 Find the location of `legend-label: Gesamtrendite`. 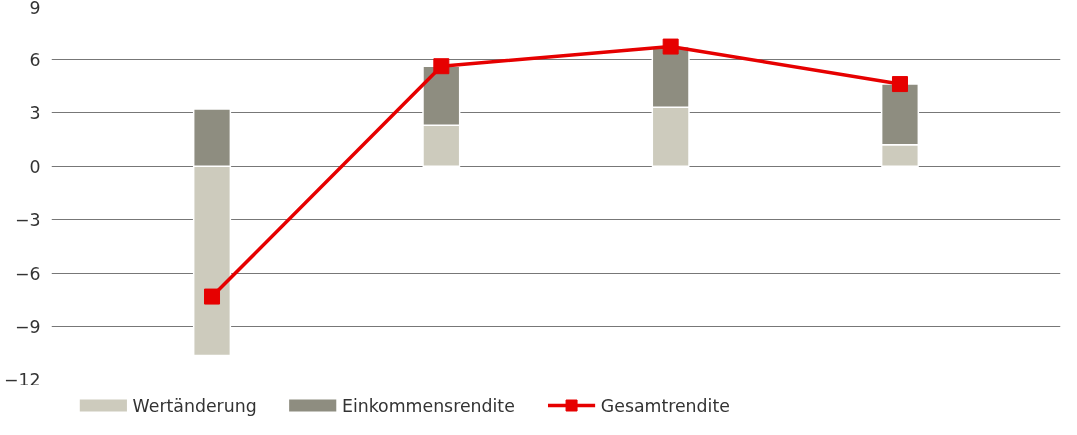

legend-label: Gesamtrendite is located at coordinates (665, 405).